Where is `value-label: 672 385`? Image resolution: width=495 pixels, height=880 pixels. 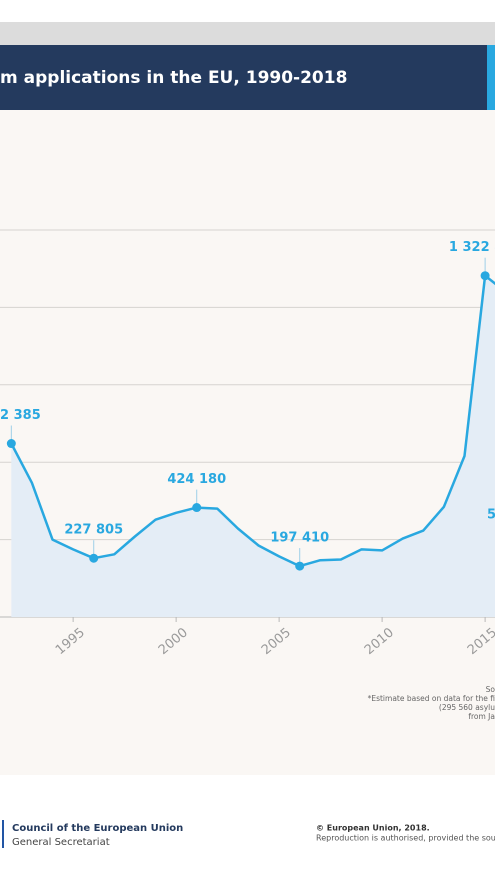 value-label: 672 385 is located at coordinates (20, 415).